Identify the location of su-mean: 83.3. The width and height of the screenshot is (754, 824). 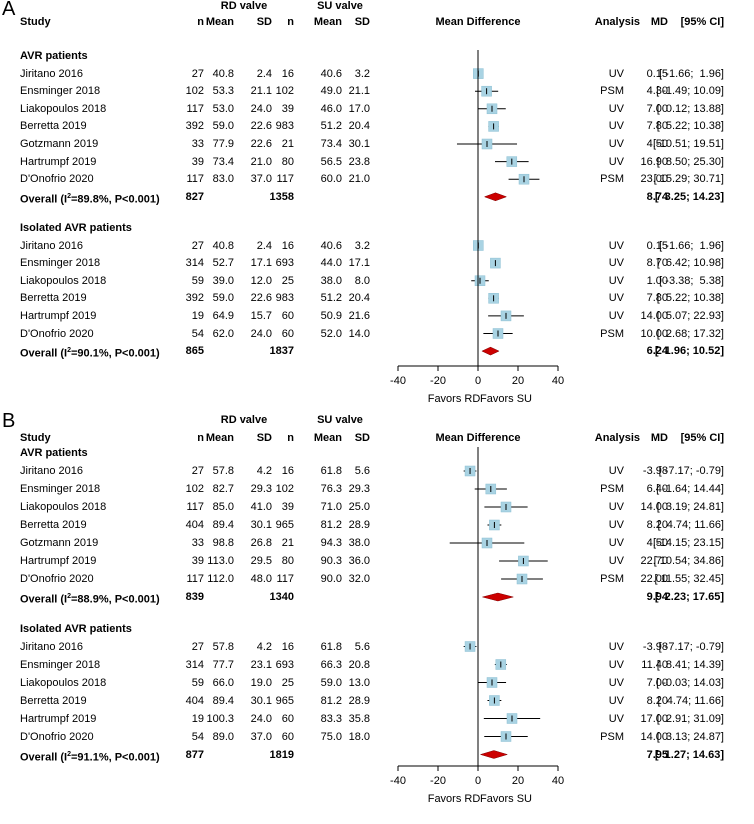
(331, 718).